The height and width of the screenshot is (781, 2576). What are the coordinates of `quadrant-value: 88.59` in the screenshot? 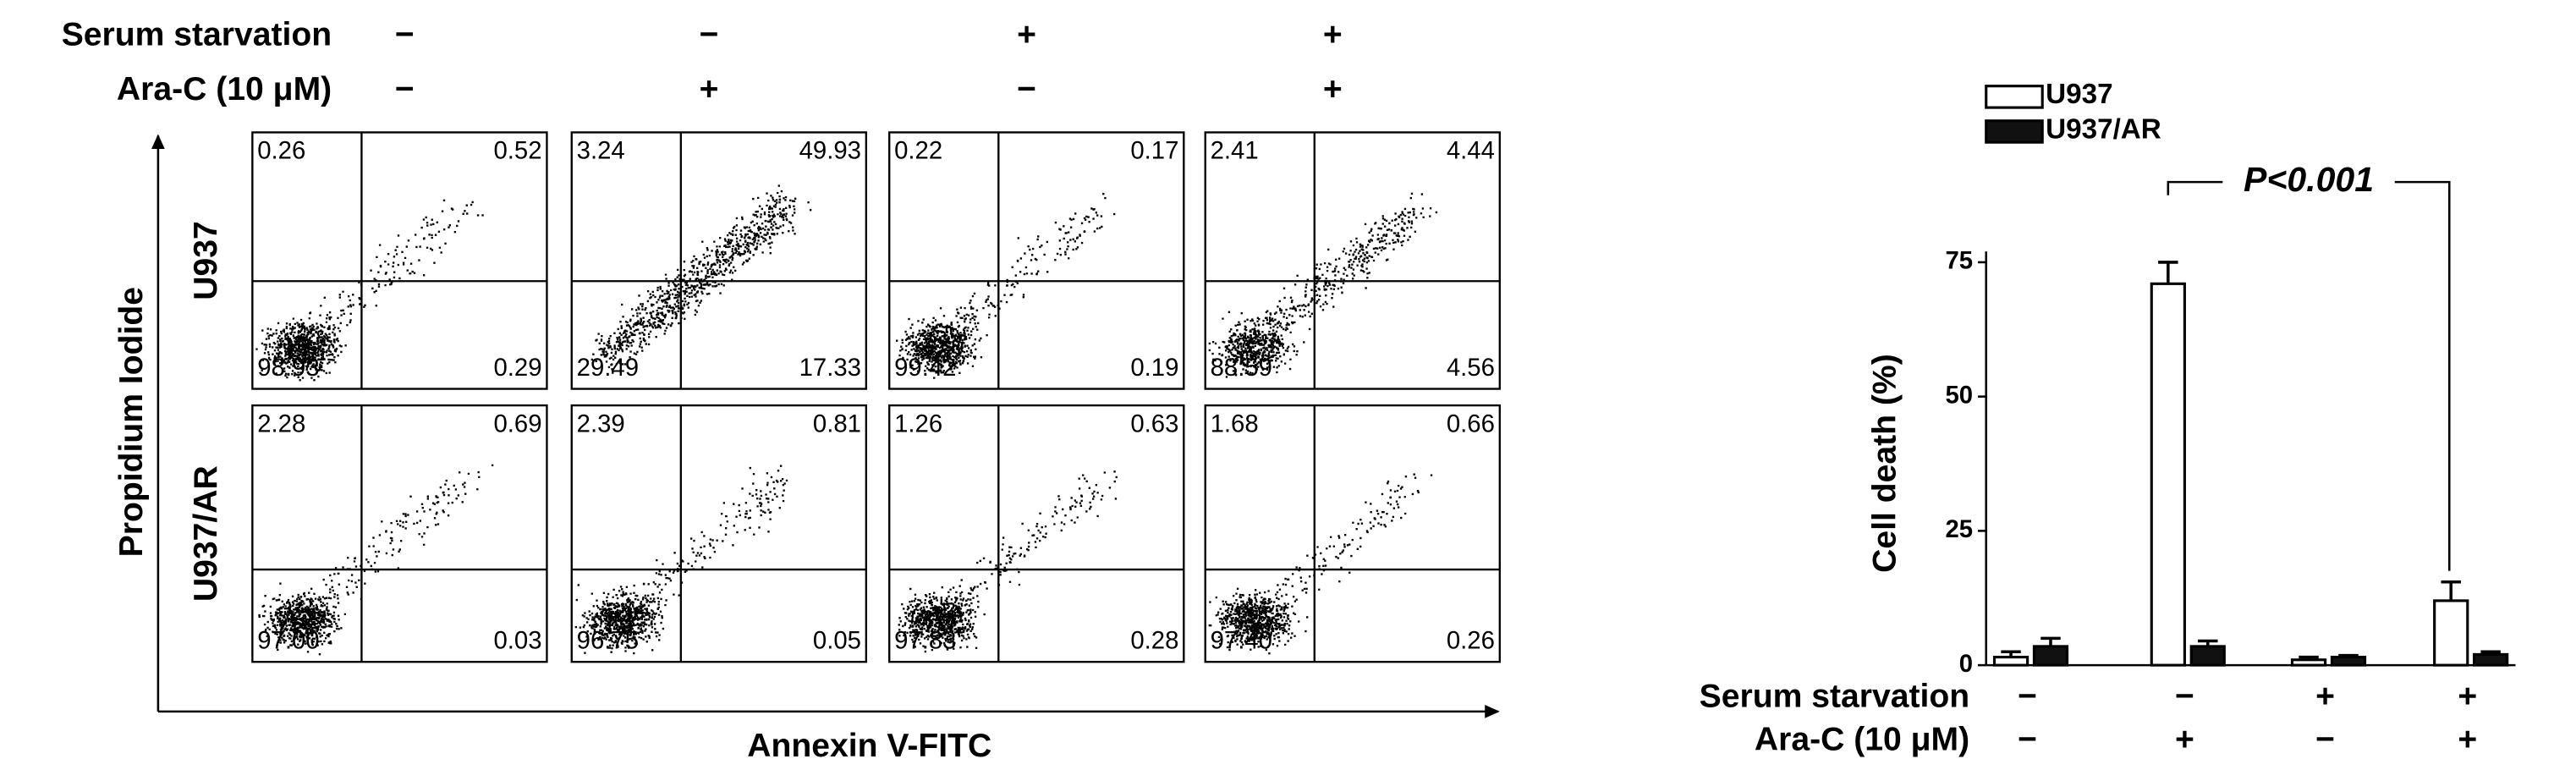 It's located at (1241, 368).